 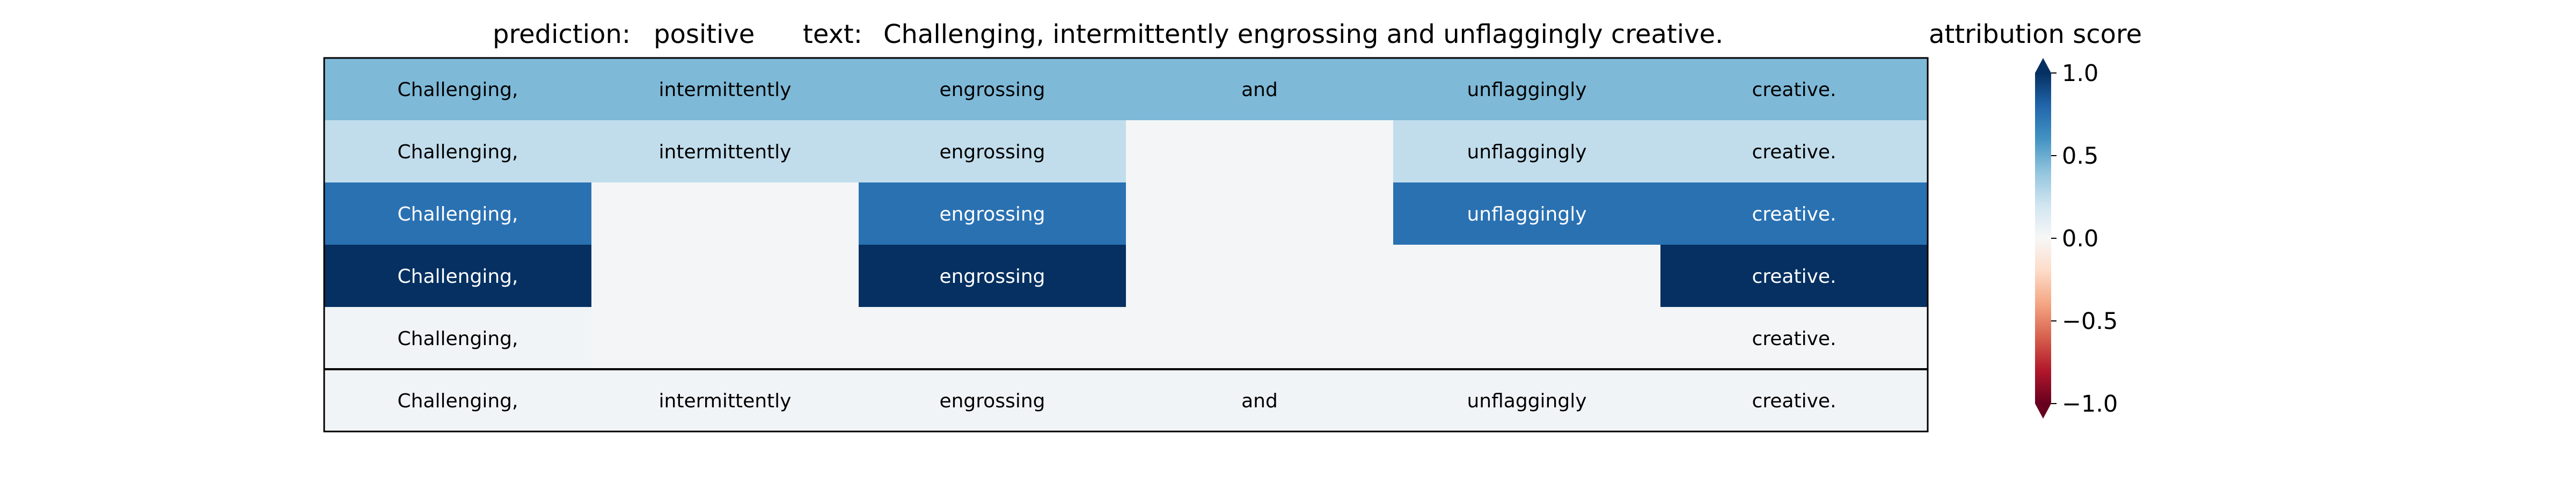 I want to click on prediction-label: prediction:, so click(x=562, y=34).